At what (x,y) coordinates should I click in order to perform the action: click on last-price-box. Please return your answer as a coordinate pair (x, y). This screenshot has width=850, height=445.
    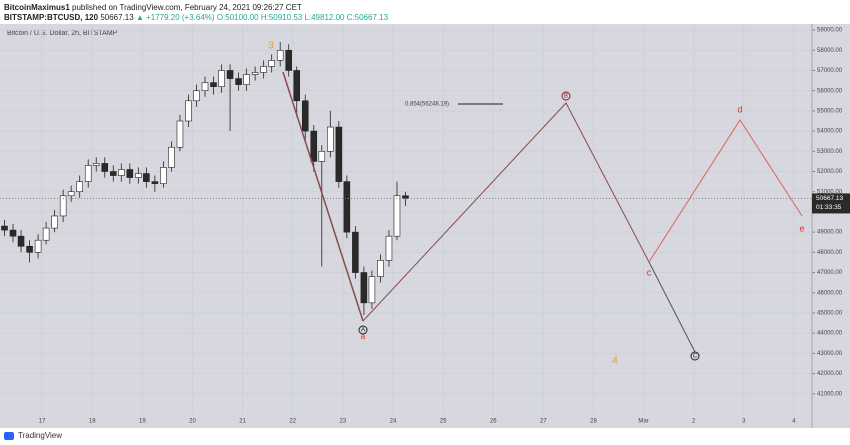
    Looking at the image, I should click on (831, 203).